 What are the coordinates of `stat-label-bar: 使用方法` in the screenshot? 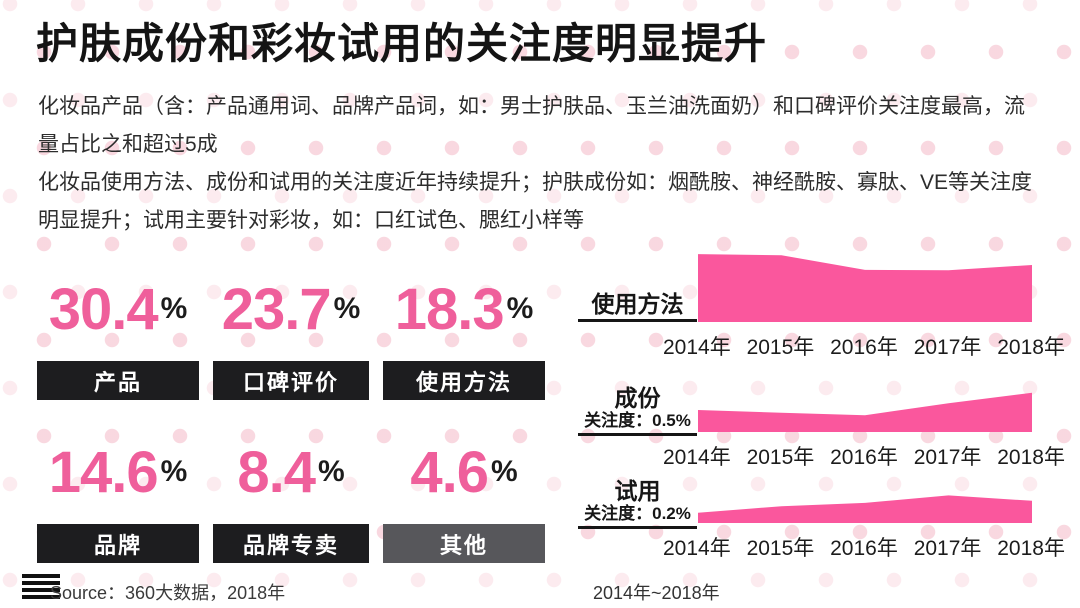 It's located at (464, 380).